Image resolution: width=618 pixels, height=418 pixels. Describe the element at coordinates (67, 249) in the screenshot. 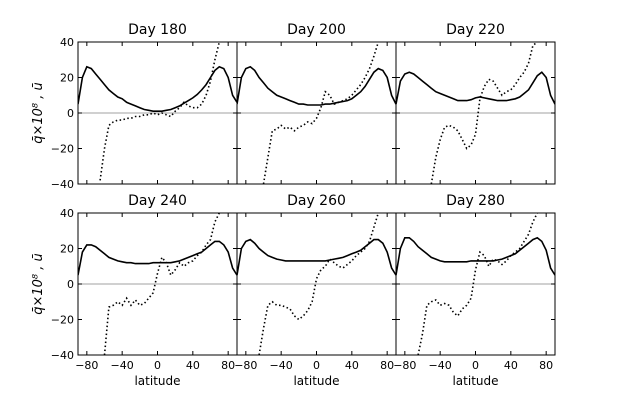

I see `panel-4-ytick-label: 20` at that location.